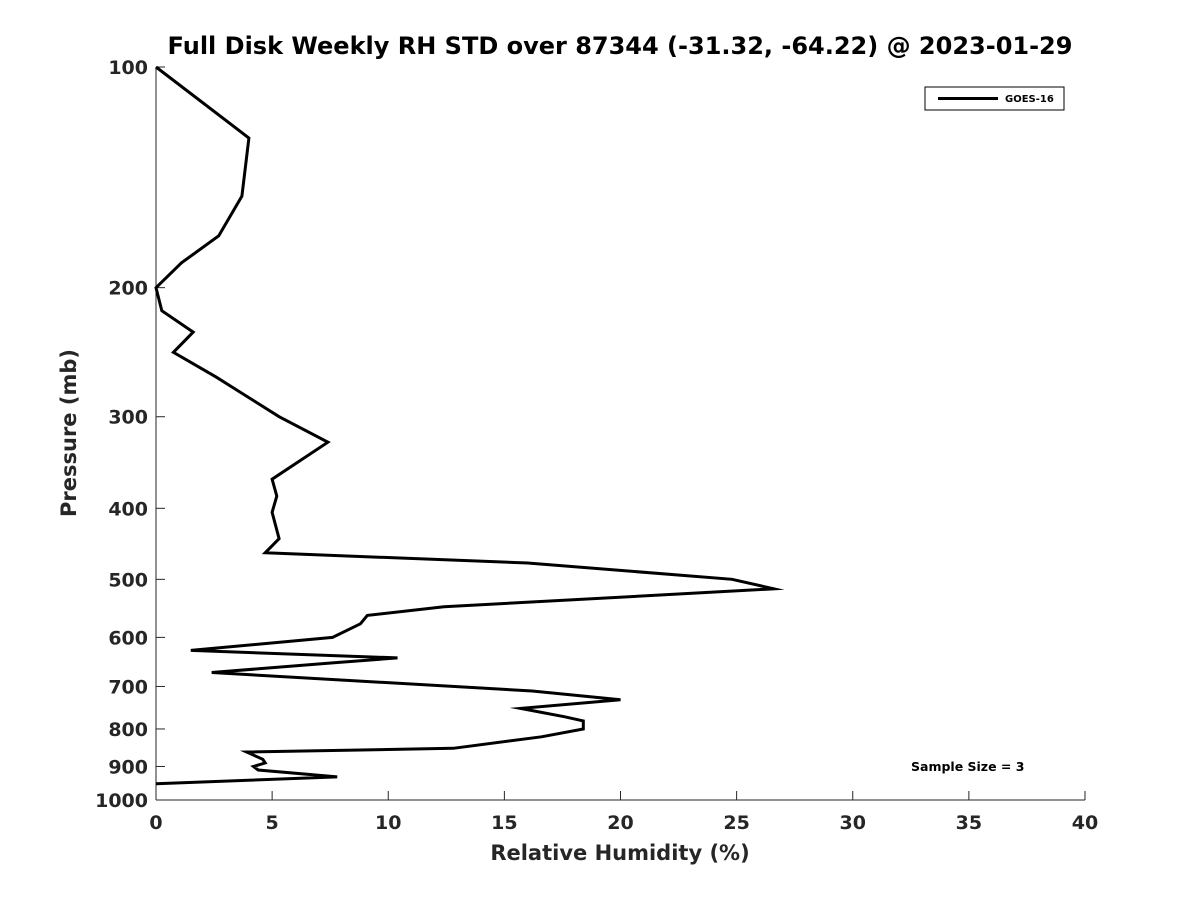 This screenshot has width=1200, height=900. Describe the element at coordinates (130, 434) in the screenshot. I see `y-axis-ticks: 100 200 300 400 500 600 700 800 900 1000` at that location.